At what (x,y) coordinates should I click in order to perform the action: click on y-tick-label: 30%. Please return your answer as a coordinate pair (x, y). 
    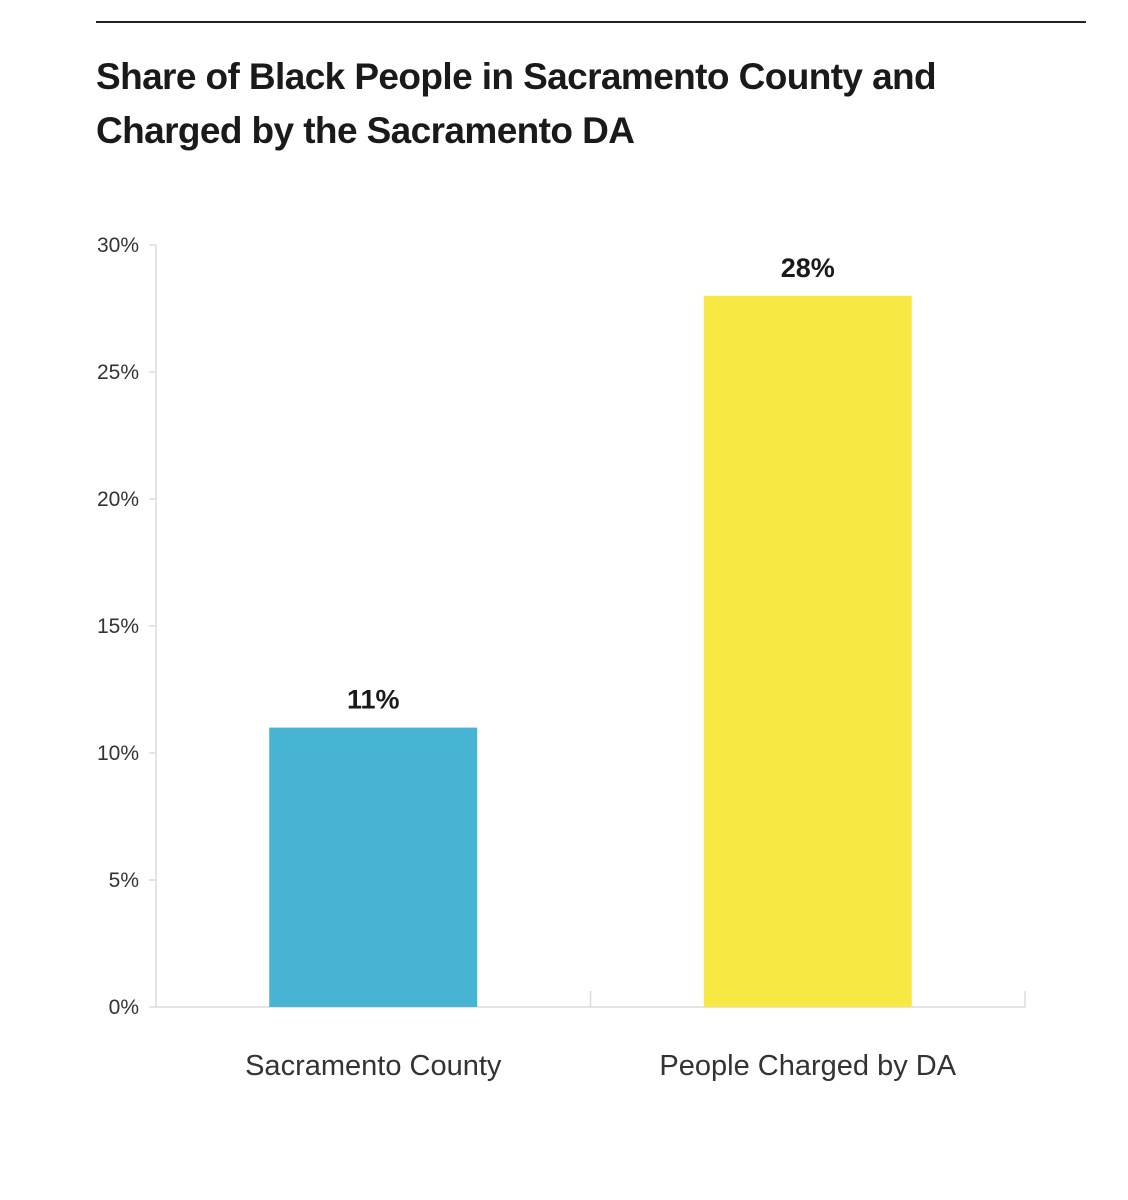
    Looking at the image, I should click on (118, 245).